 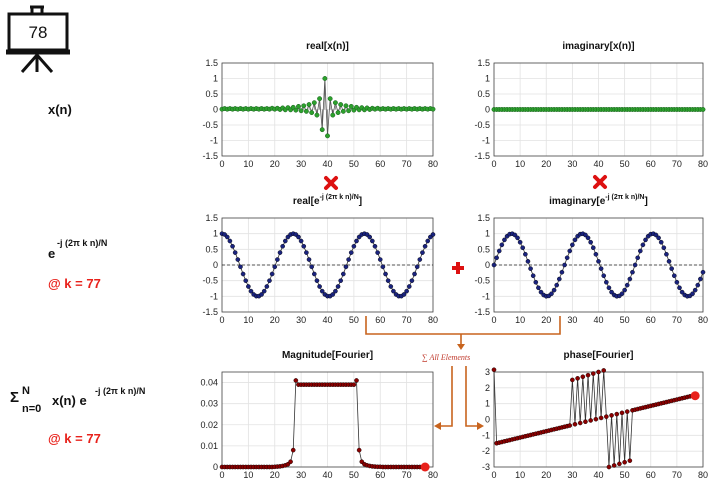 I want to click on sum-body: x(n) e, so click(x=69, y=400).